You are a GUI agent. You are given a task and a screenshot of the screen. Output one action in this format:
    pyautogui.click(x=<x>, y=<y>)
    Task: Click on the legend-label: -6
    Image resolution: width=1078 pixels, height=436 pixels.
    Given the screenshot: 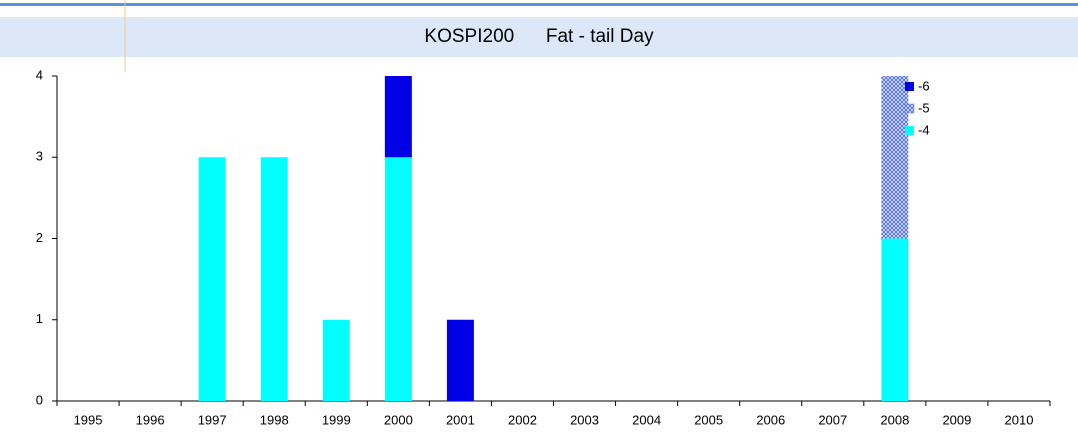 What is the action you would take?
    pyautogui.click(x=924, y=85)
    